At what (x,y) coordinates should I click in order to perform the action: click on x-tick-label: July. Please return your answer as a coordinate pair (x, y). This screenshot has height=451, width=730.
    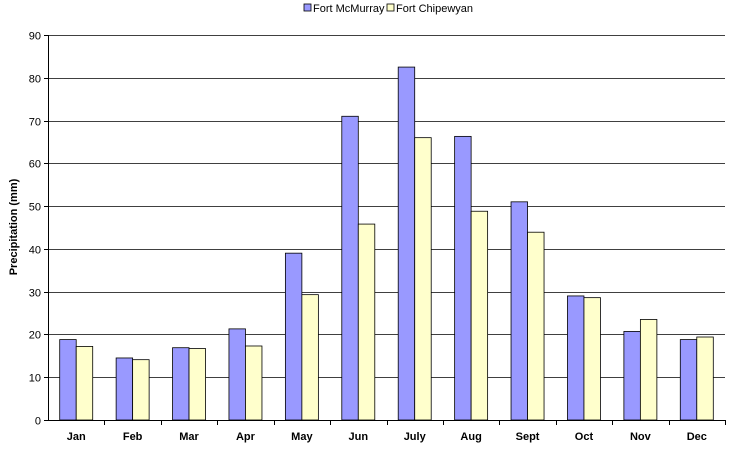
    Looking at the image, I should click on (415, 437).